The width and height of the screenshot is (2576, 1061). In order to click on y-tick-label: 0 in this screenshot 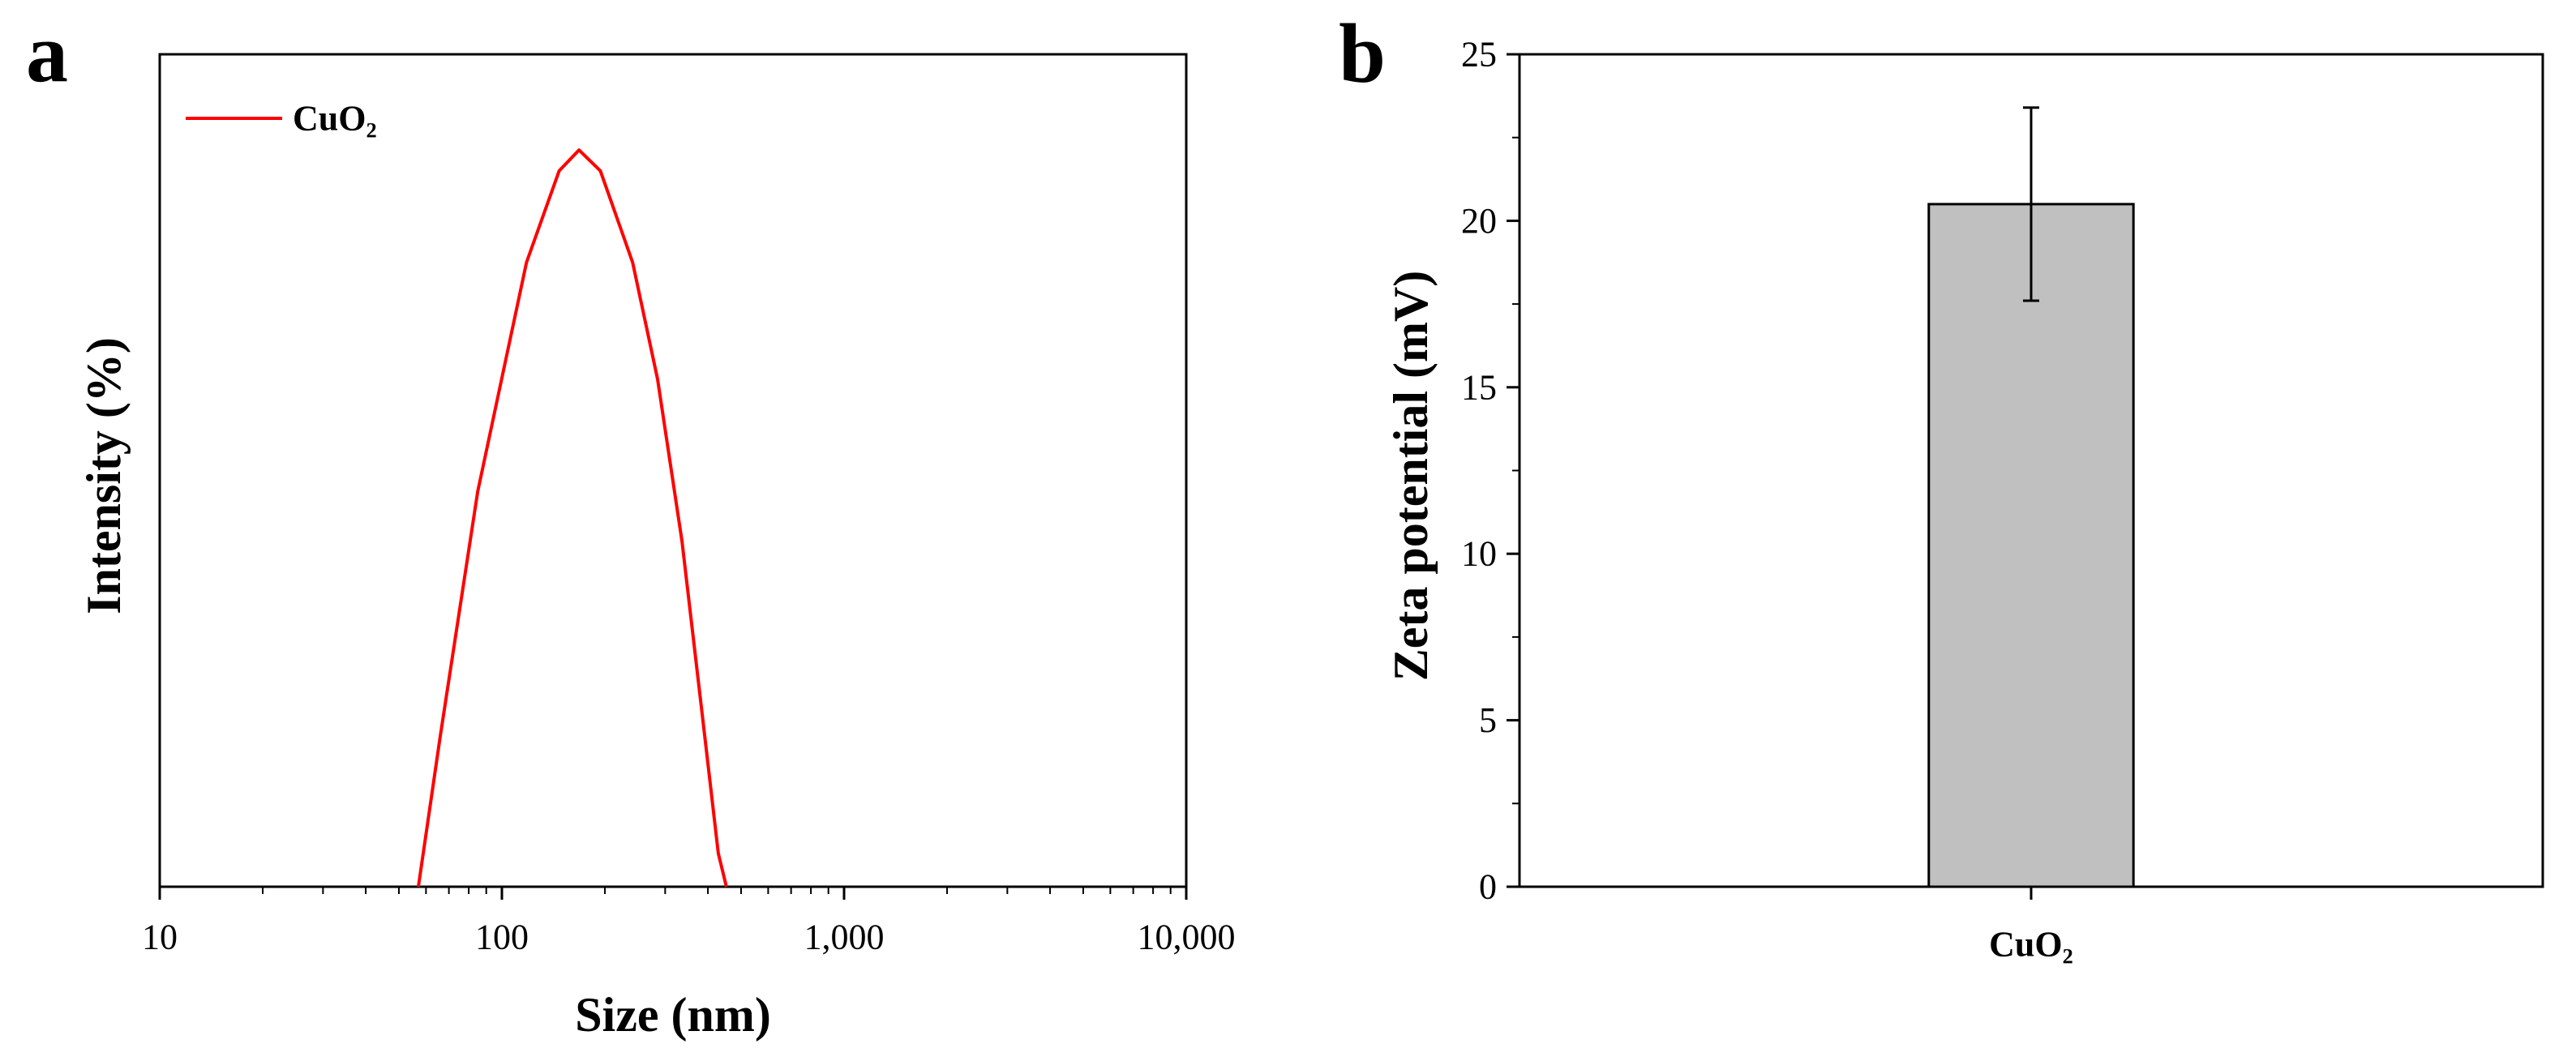, I will do `click(1488, 887)`.